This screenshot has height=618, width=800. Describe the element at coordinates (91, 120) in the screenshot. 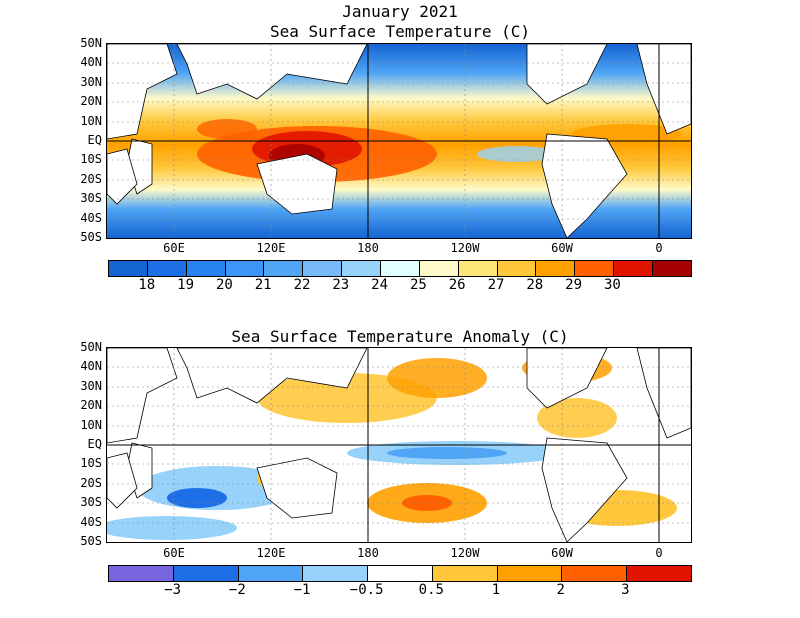

I see `sst-lat-label: 10N` at that location.